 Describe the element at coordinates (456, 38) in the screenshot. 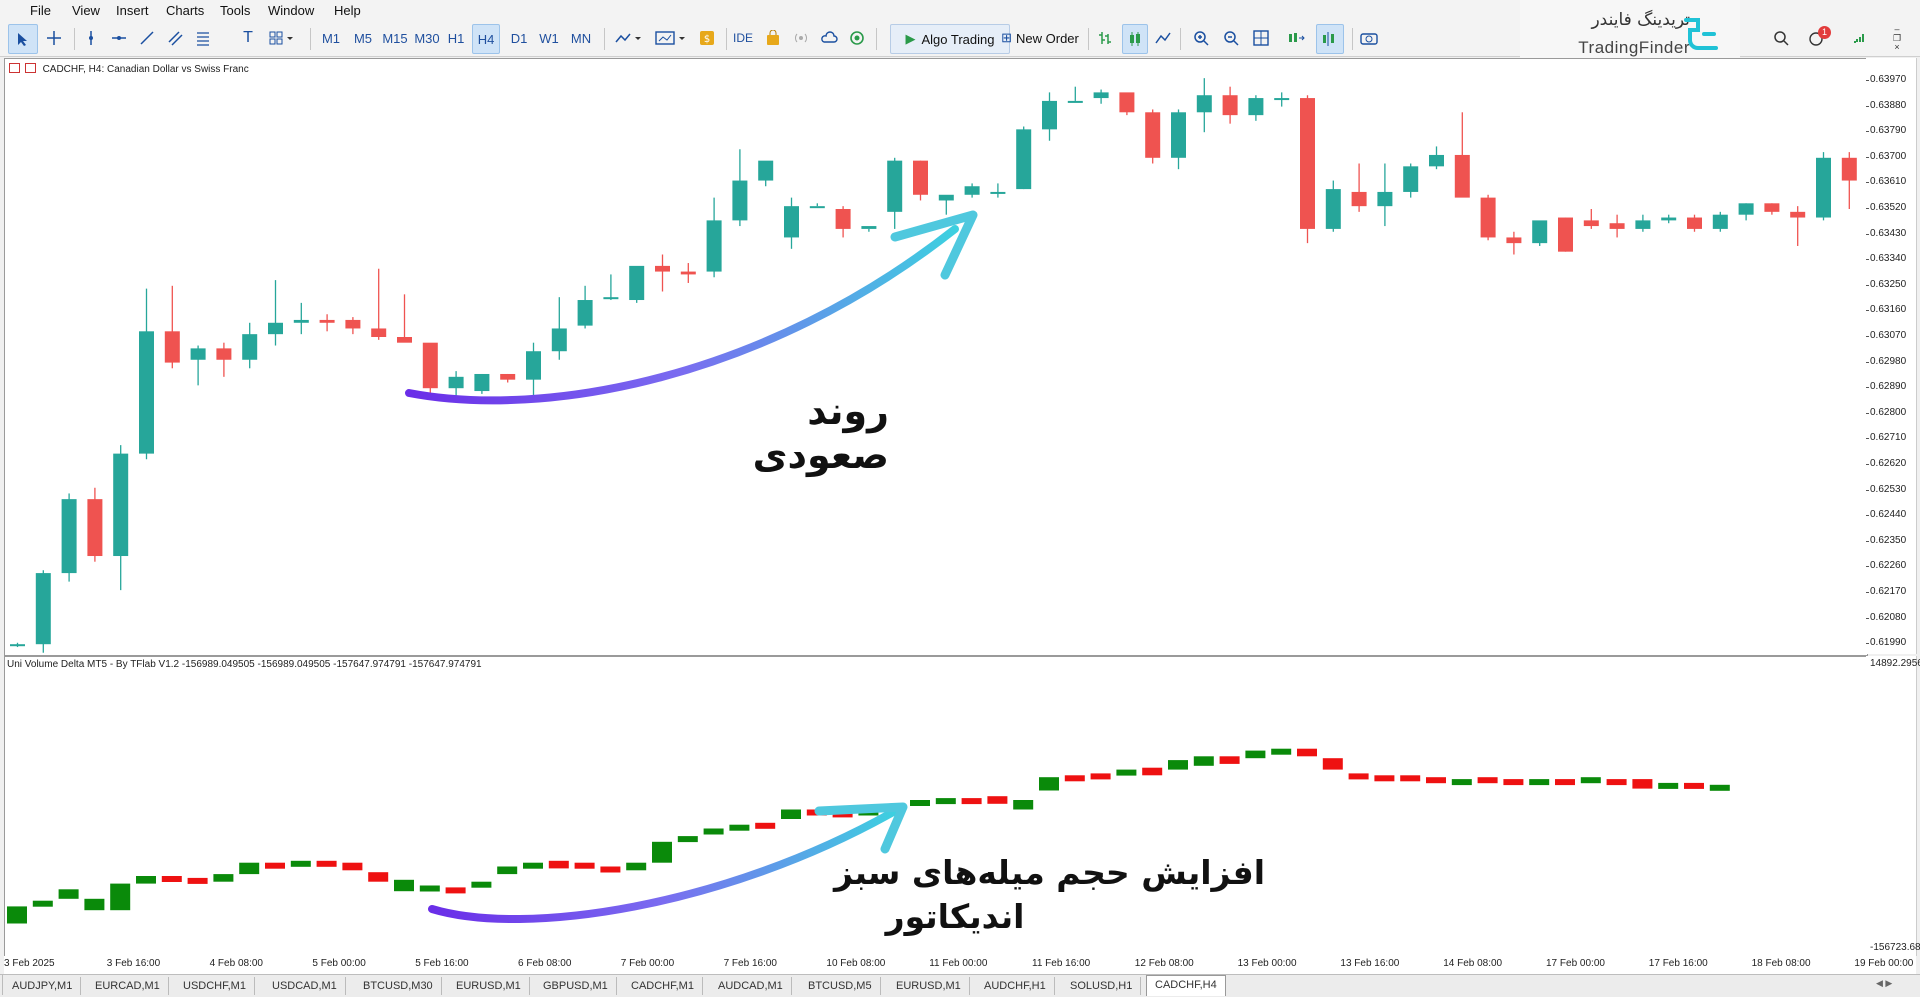

I see `timeframe-h1: H1` at that location.